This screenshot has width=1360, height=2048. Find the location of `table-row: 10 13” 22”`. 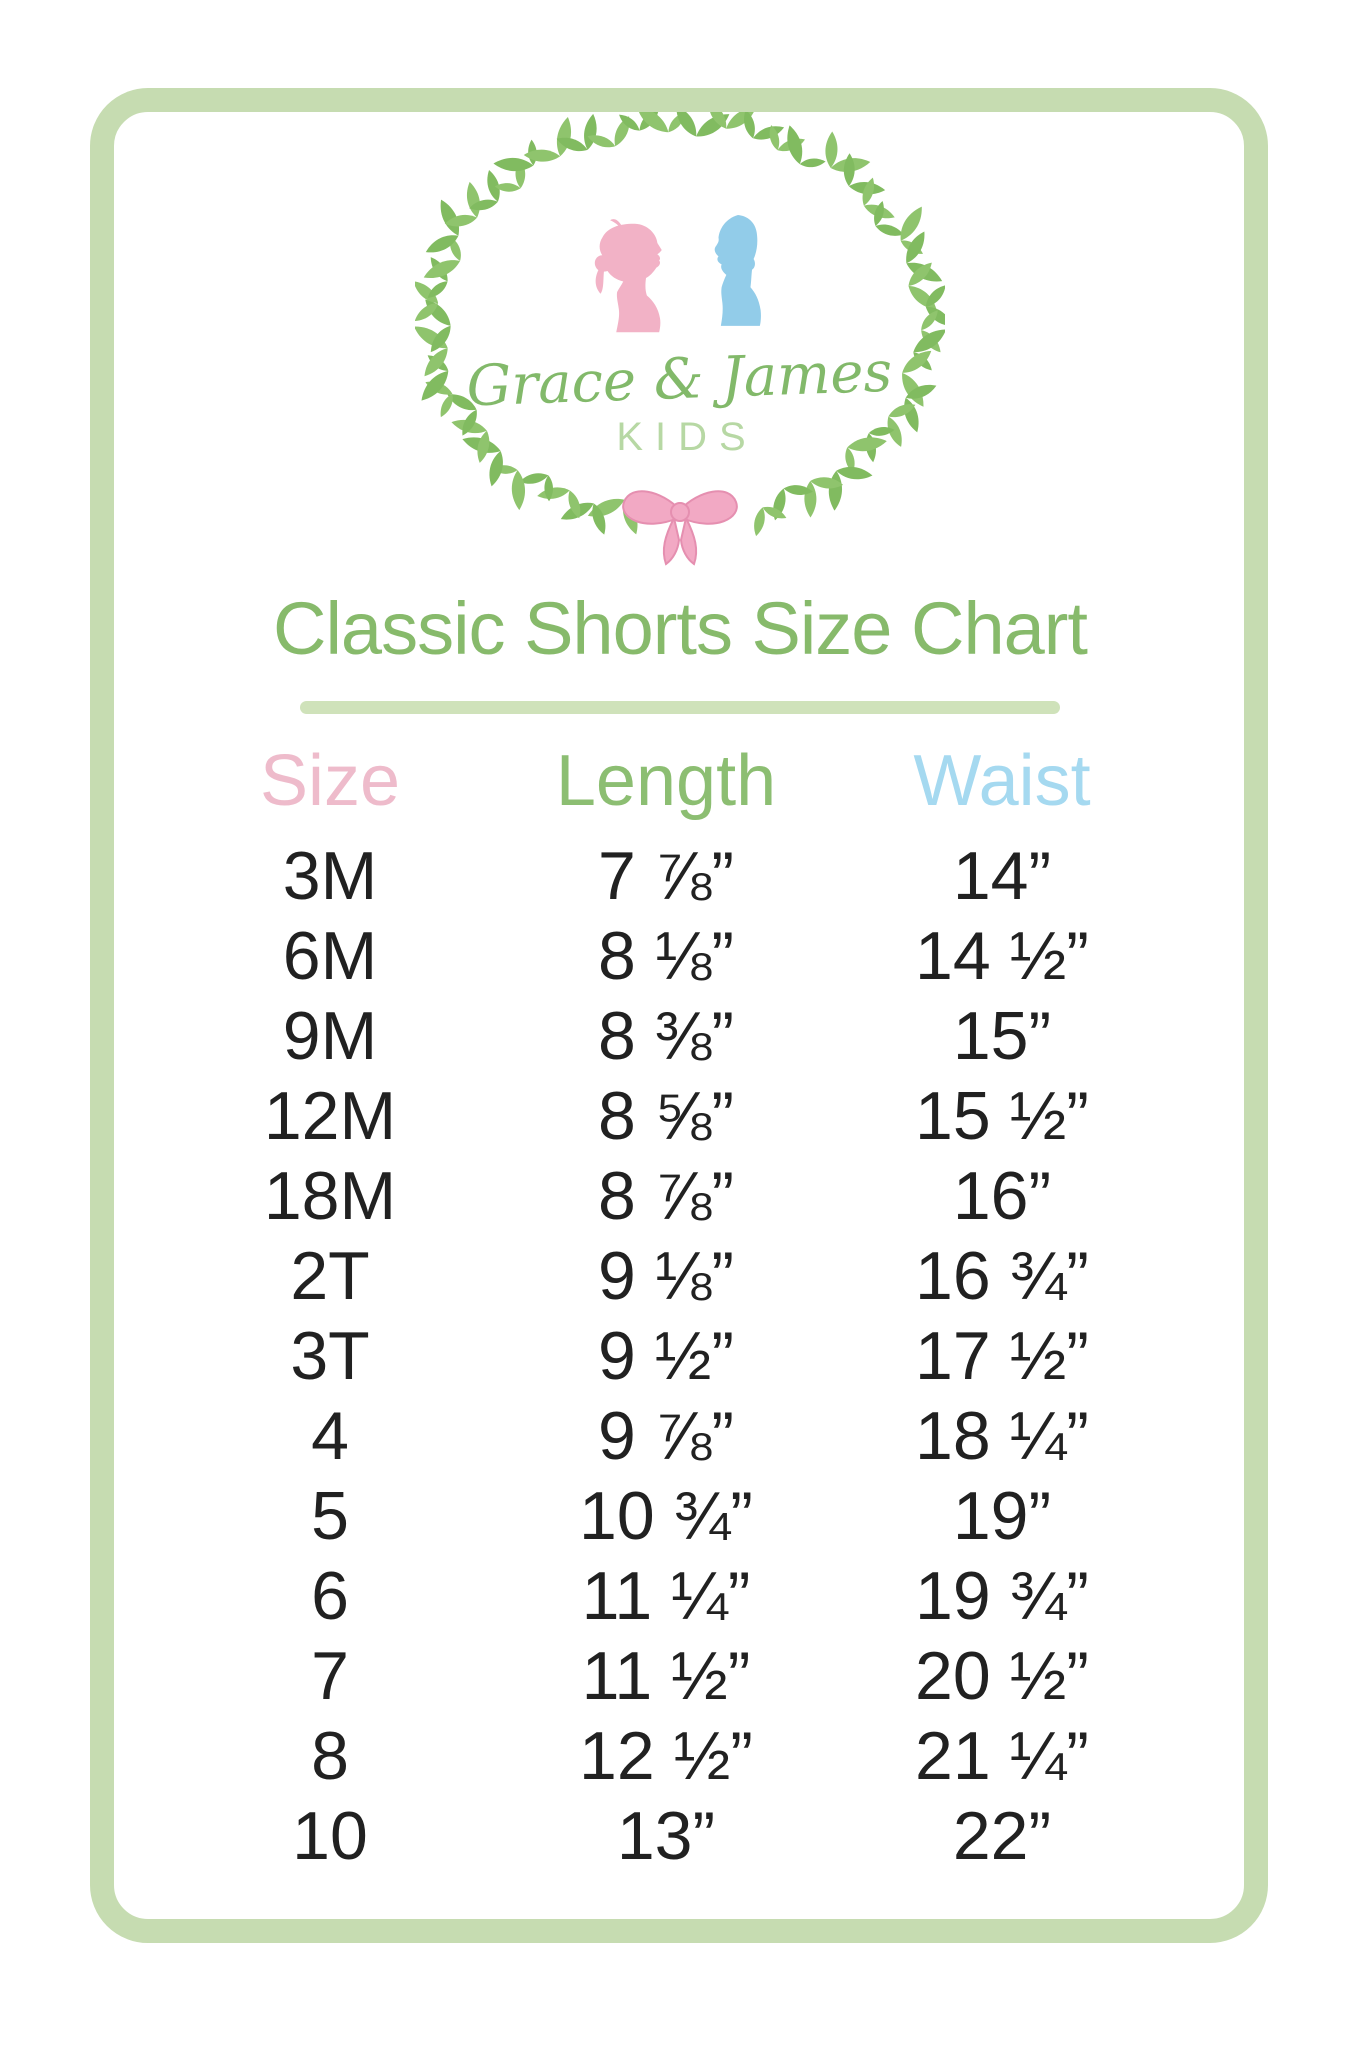

table-row: 10 13” 22” is located at coordinates (666, 1836).